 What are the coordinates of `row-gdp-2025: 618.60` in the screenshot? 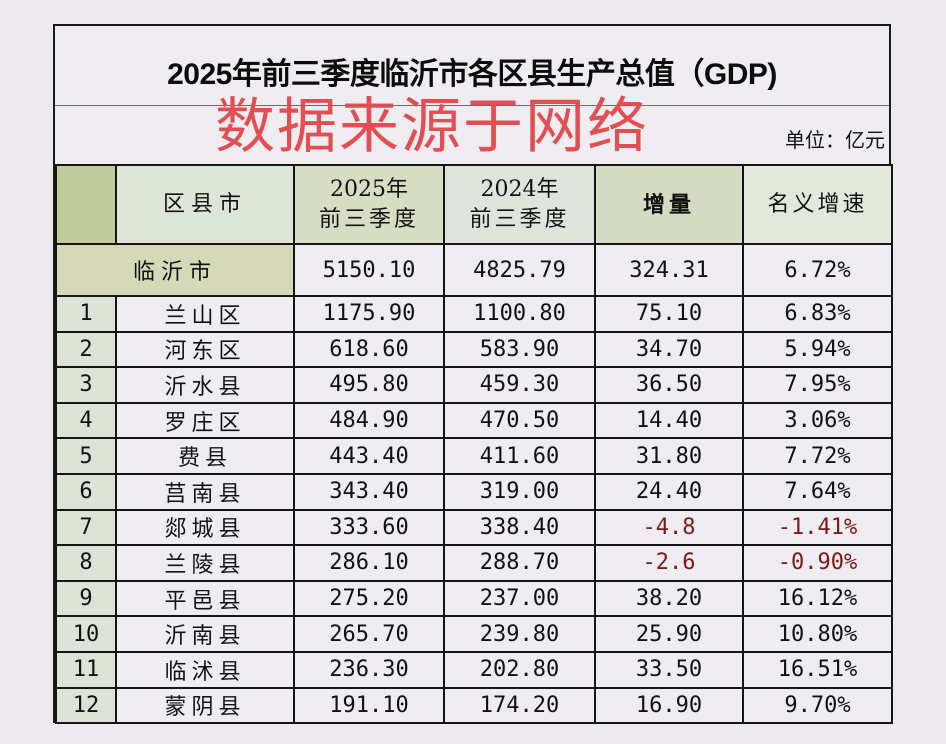 It's located at (369, 349).